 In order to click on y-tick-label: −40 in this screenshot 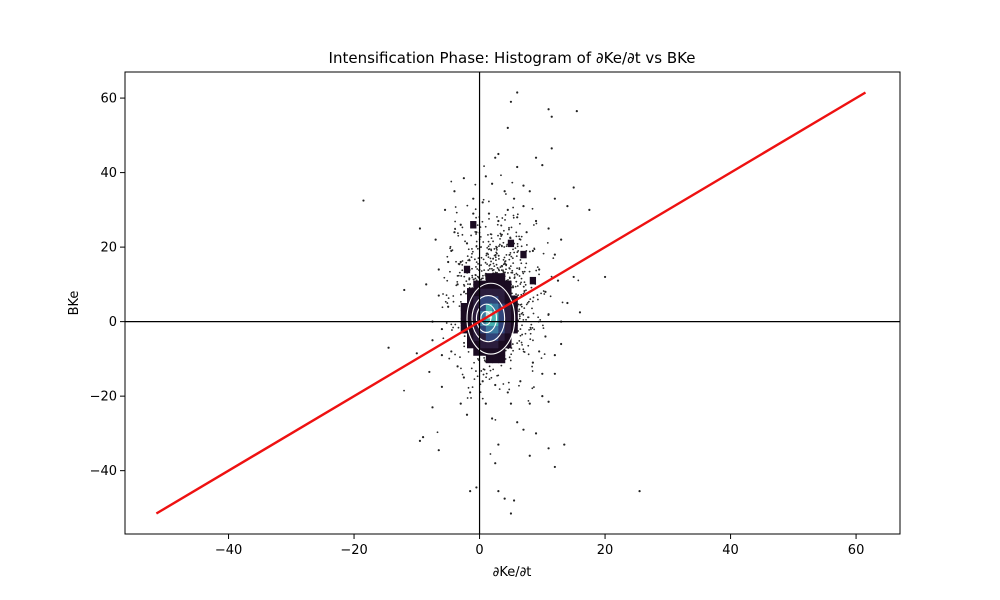, I will do `click(103, 471)`.